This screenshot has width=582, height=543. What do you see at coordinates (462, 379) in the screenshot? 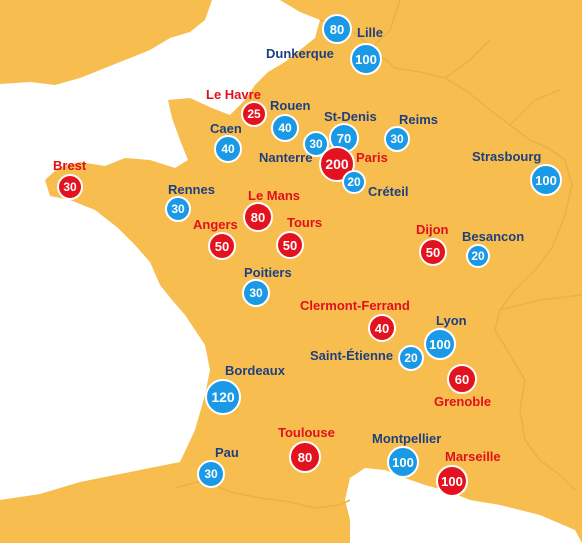
I see `city-badge-grenoble: 60` at bounding box center [462, 379].